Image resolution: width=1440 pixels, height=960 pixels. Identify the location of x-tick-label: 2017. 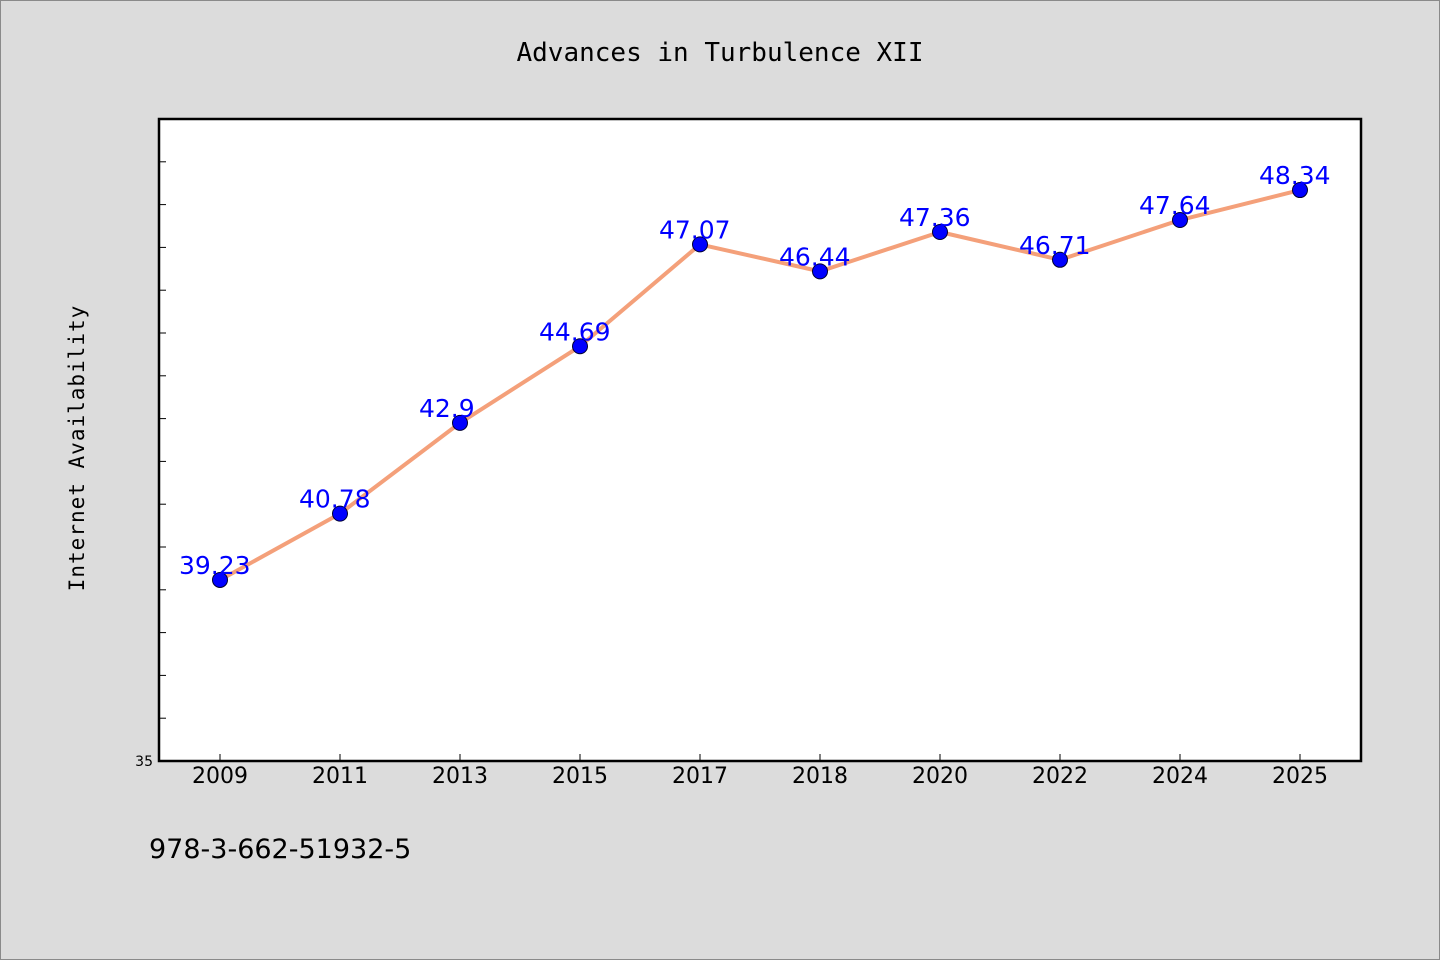
(700, 776).